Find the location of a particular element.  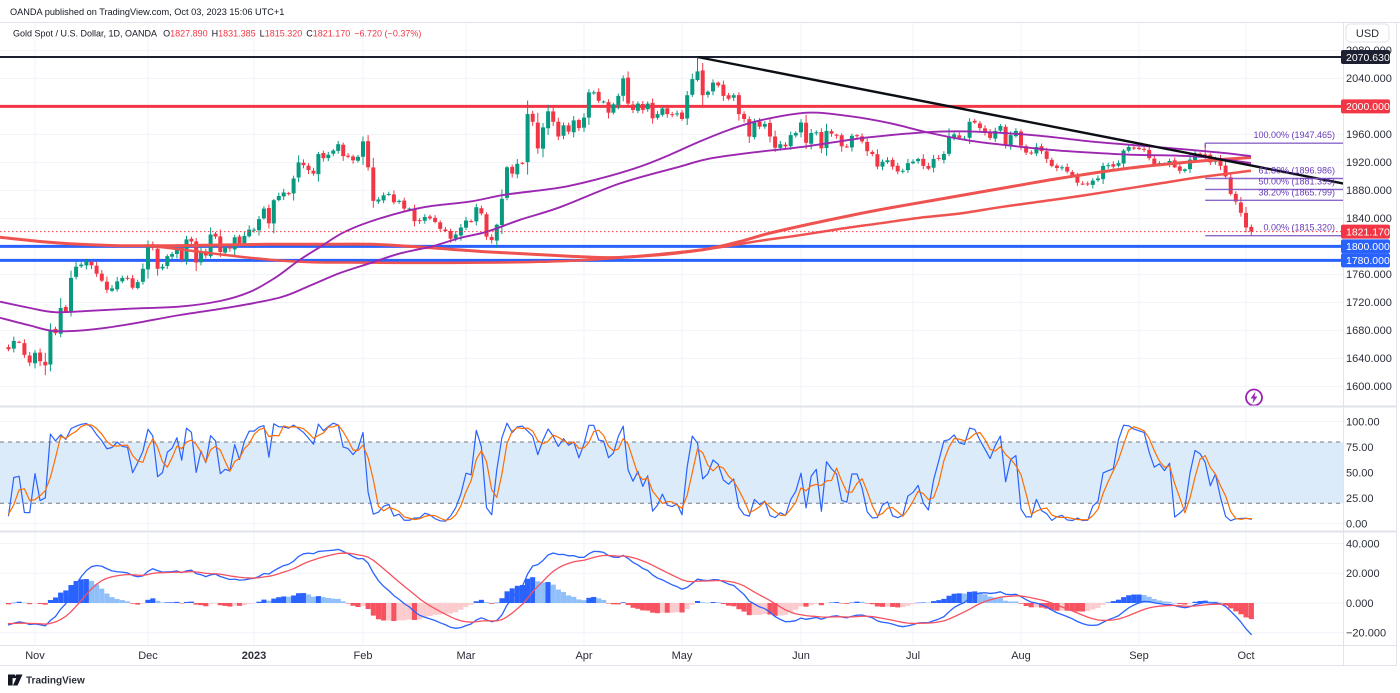

svg-text: 1680.000 is located at coordinates (1369, 331).